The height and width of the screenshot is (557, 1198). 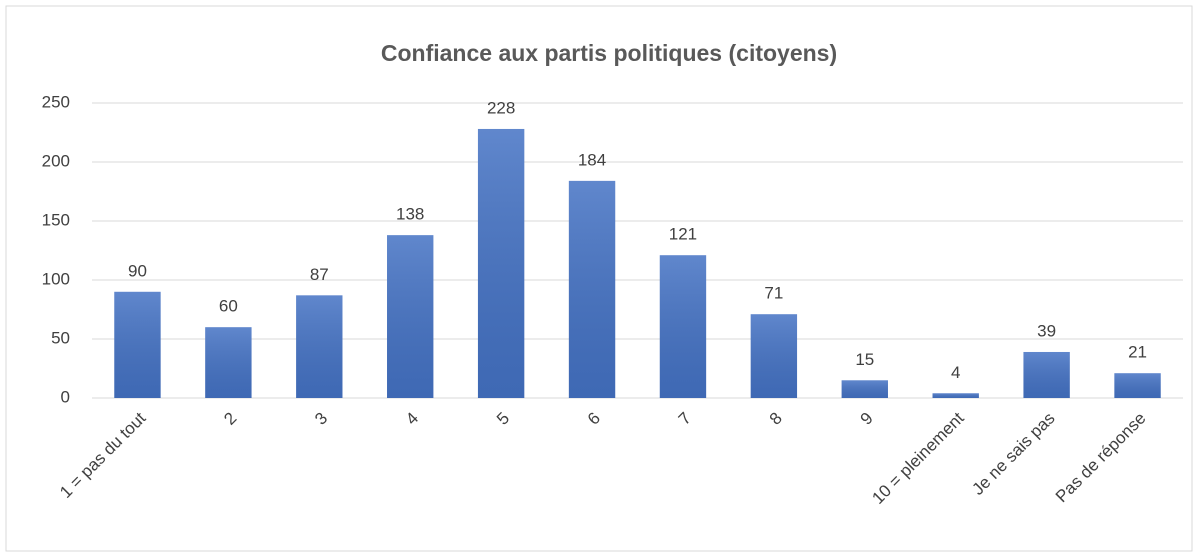 I want to click on value-label: 15, so click(x=864, y=359).